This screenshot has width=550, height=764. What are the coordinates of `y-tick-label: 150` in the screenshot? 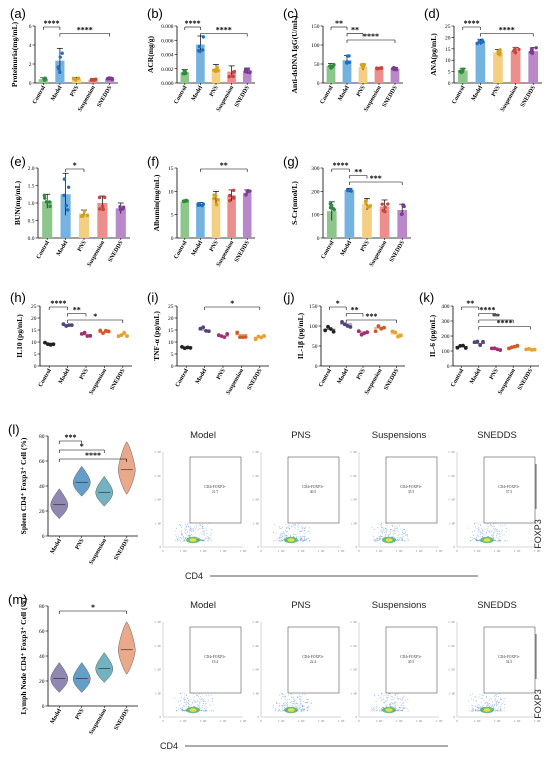 It's located at (313, 307).